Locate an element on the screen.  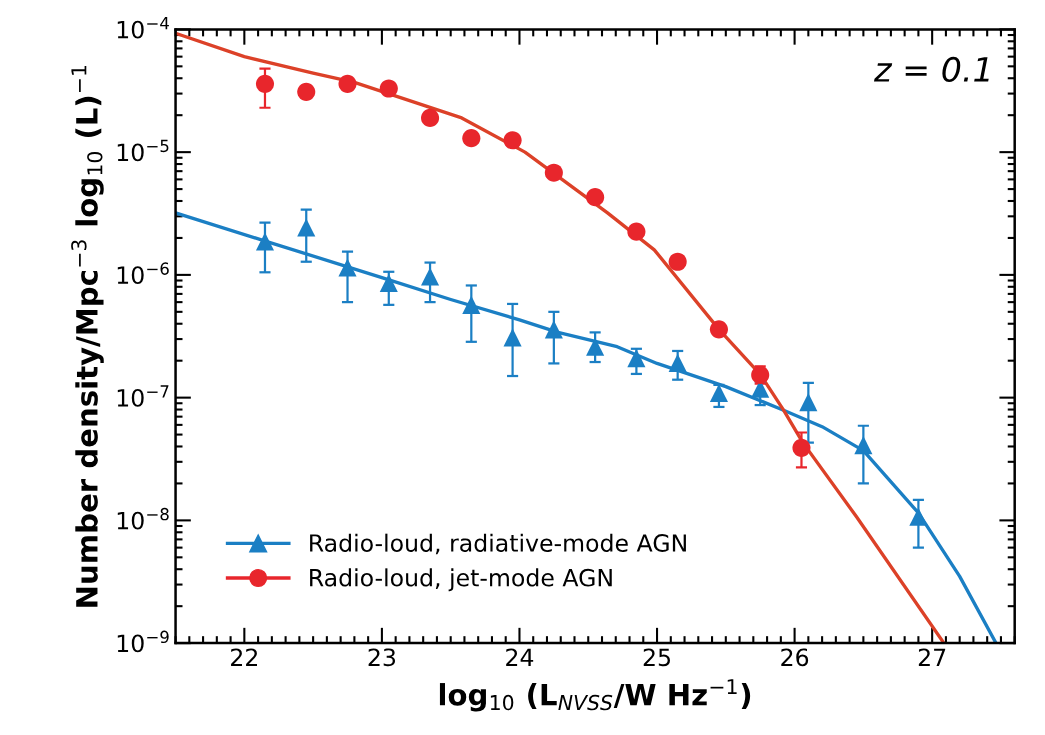
y-tick-label: 10$^{−5}$ is located at coordinates (143, 150).